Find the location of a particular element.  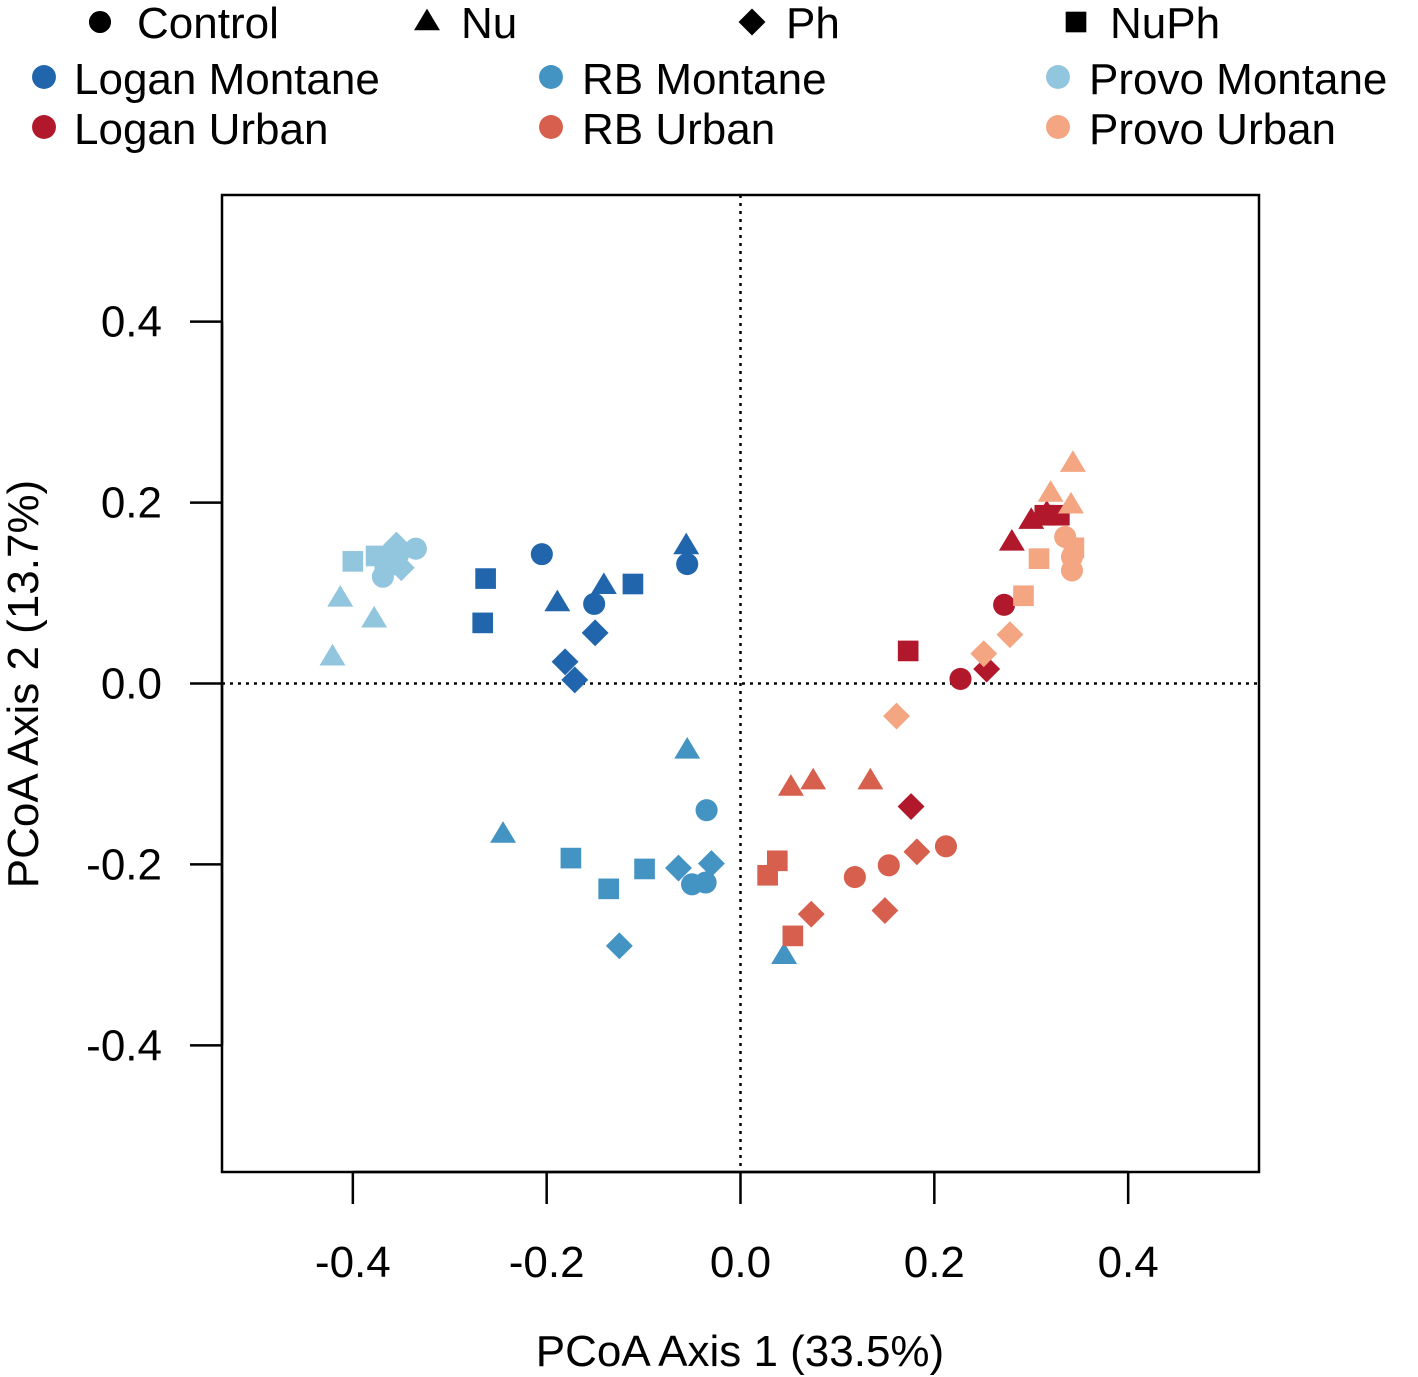

y-tick-label: 0.2 is located at coordinates (131, 503).